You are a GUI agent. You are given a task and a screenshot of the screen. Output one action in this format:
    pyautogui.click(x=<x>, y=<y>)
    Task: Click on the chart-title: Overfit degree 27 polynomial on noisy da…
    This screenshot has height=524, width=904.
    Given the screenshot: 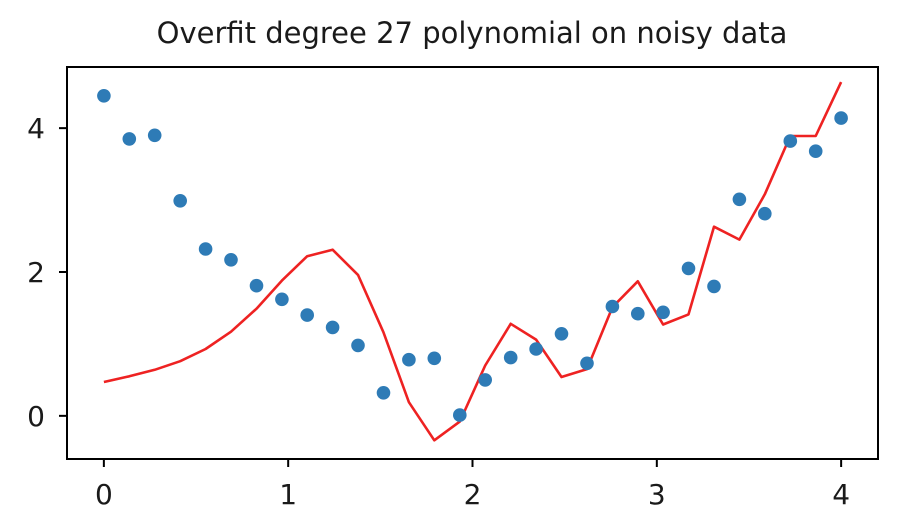 What is the action you would take?
    pyautogui.click(x=472, y=33)
    